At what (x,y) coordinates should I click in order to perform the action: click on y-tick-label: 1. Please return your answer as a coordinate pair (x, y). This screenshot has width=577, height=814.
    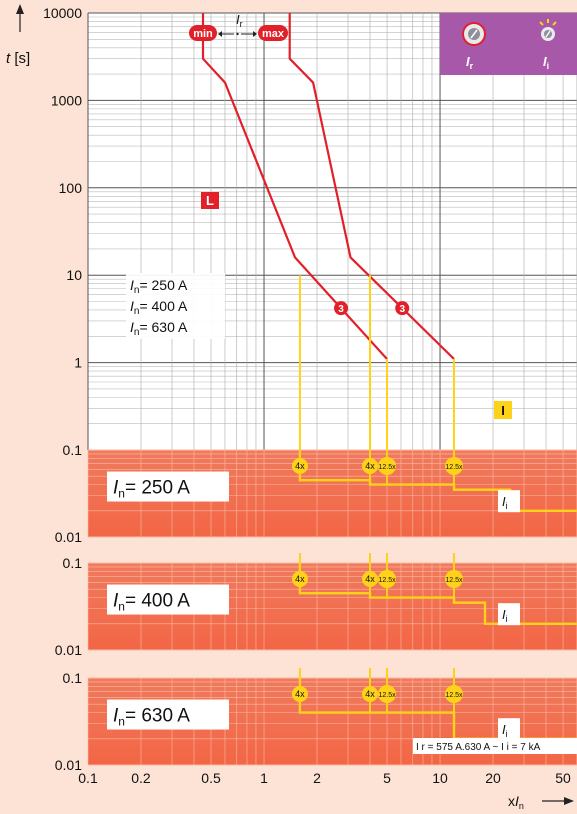
    Looking at the image, I should click on (78, 363).